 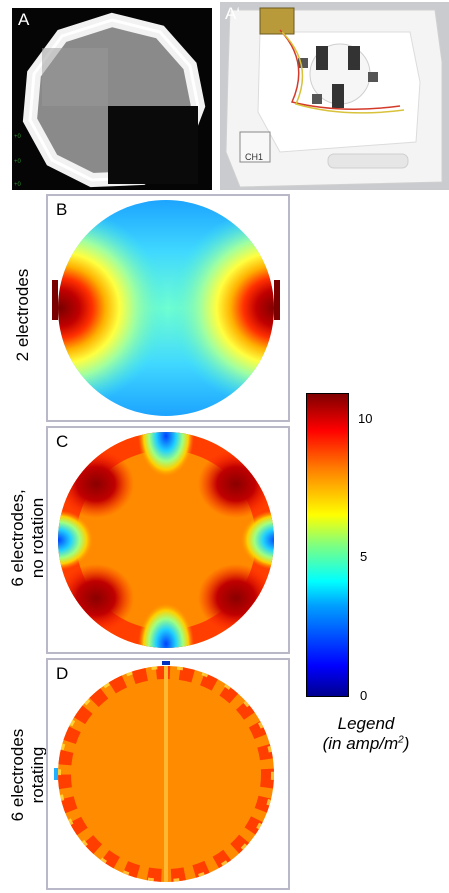 I want to click on colorbar-tick-10: 10, so click(x=365, y=418).